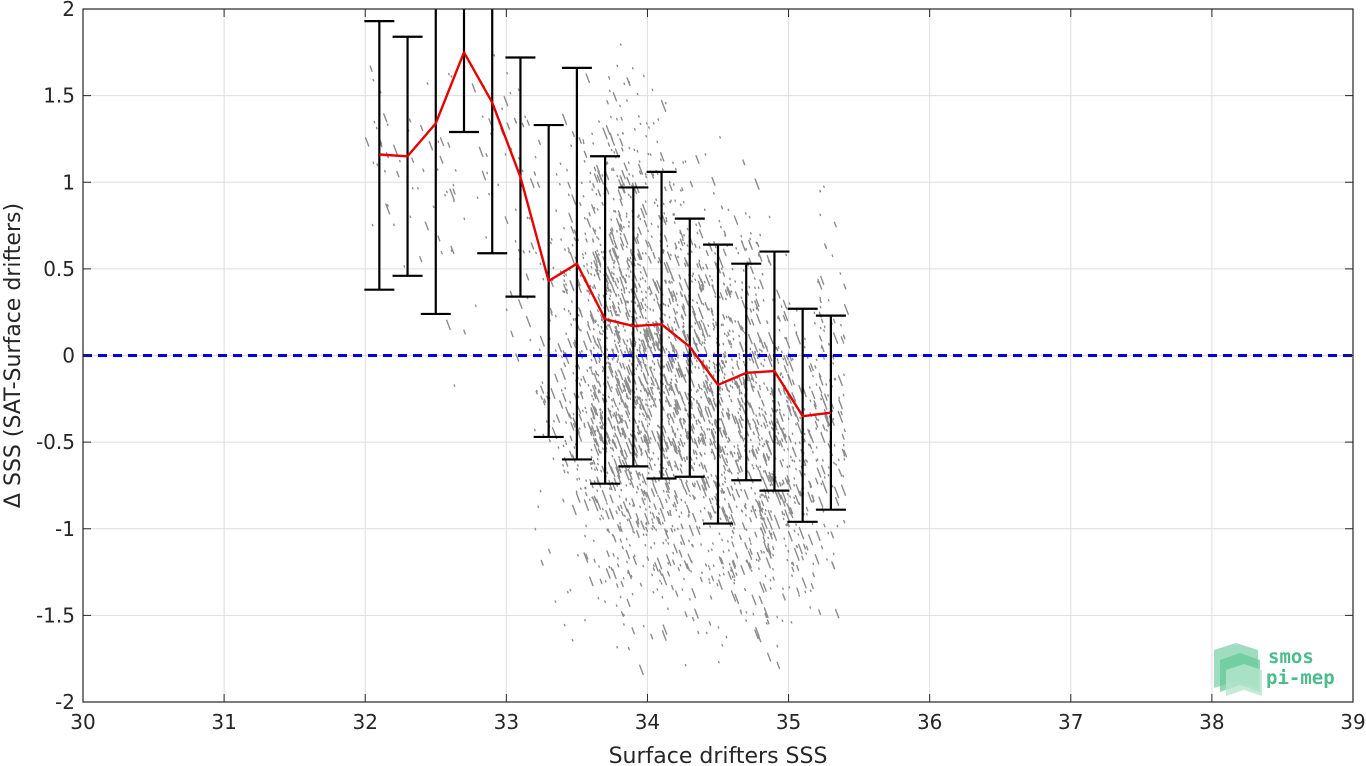  Describe the element at coordinates (59, 269) in the screenshot. I see `y-tick-label: 0.5` at that location.